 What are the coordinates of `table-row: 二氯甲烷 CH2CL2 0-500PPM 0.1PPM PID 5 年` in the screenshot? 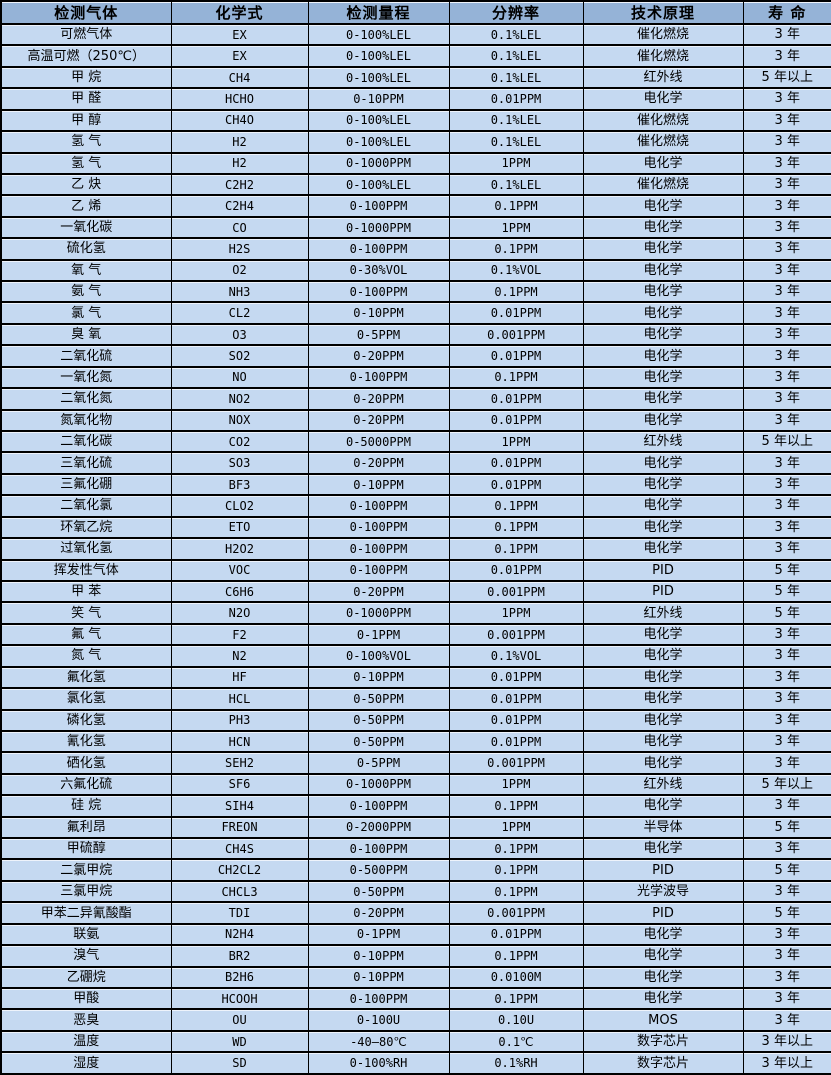 It's located at (416, 869).